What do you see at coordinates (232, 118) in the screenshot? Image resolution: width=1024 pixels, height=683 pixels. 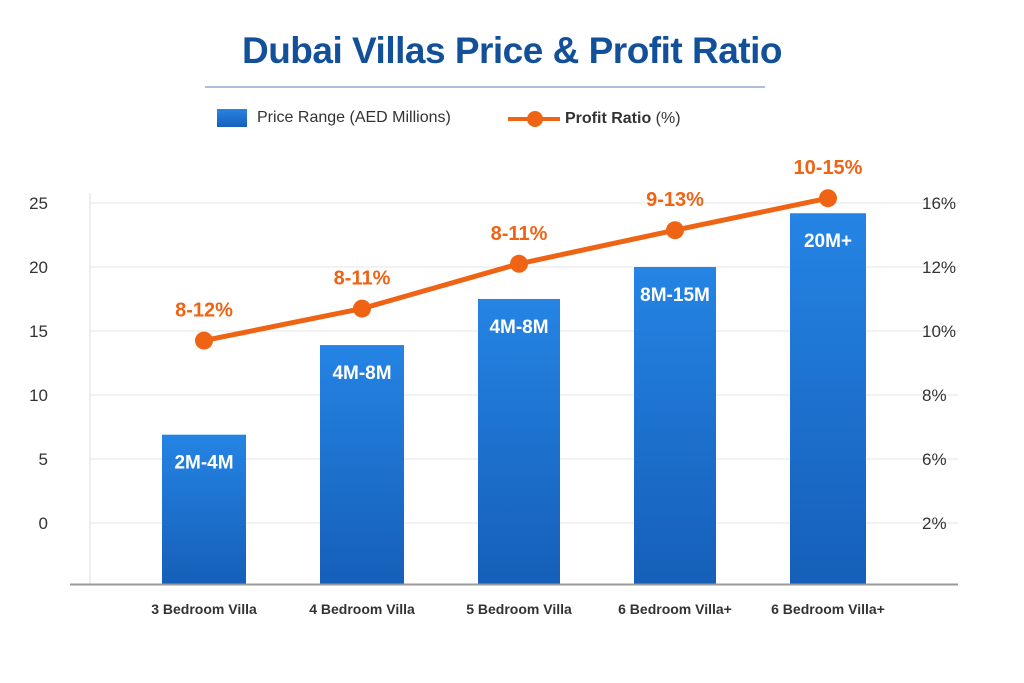 I see `legend-bar-swatch` at bounding box center [232, 118].